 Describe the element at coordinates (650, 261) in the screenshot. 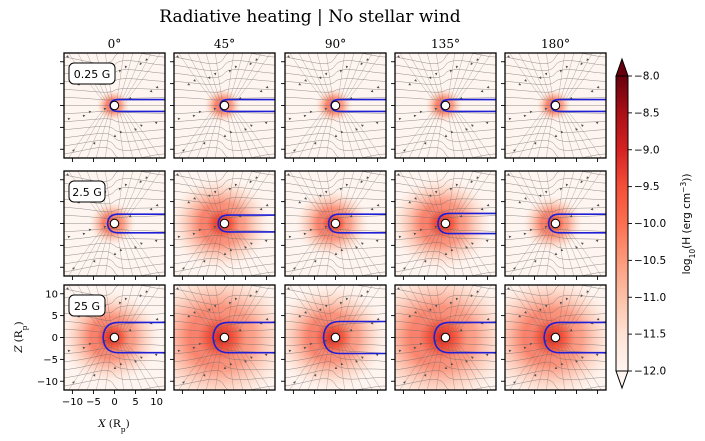

I see `colorbar-tick-label: −10.5` at that location.